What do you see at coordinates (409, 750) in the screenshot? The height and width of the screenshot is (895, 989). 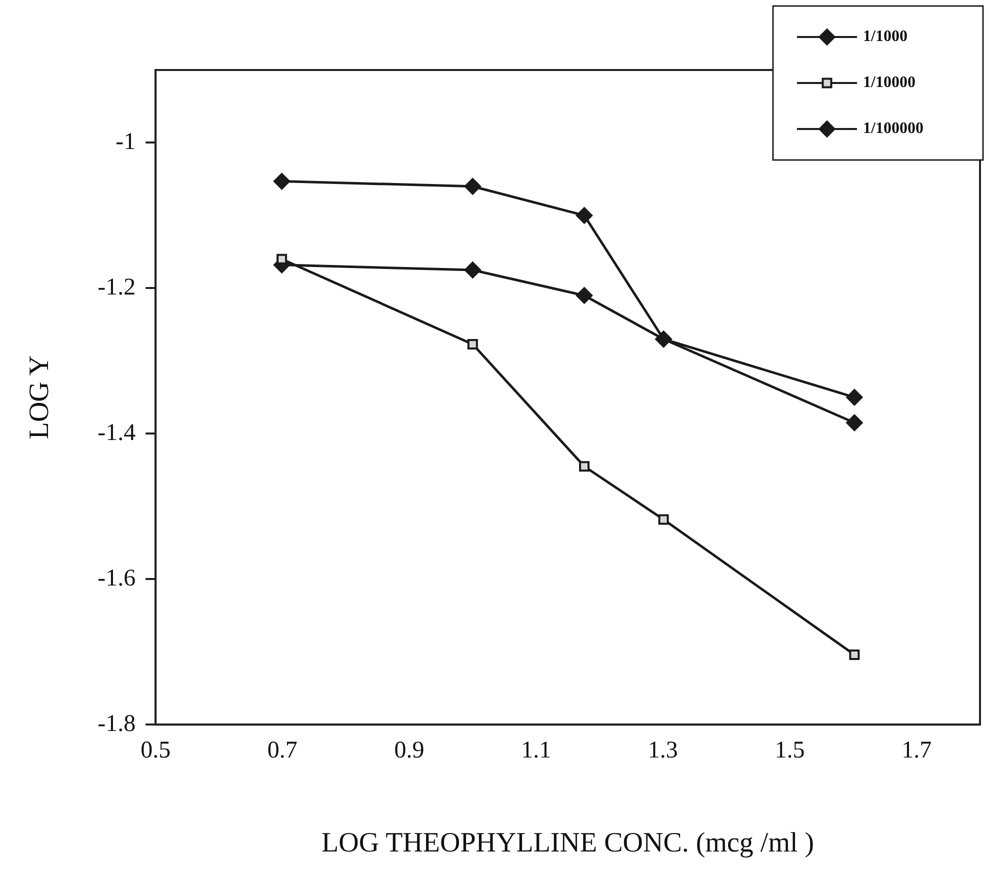 I see `x-tick-label: 0.9` at bounding box center [409, 750].